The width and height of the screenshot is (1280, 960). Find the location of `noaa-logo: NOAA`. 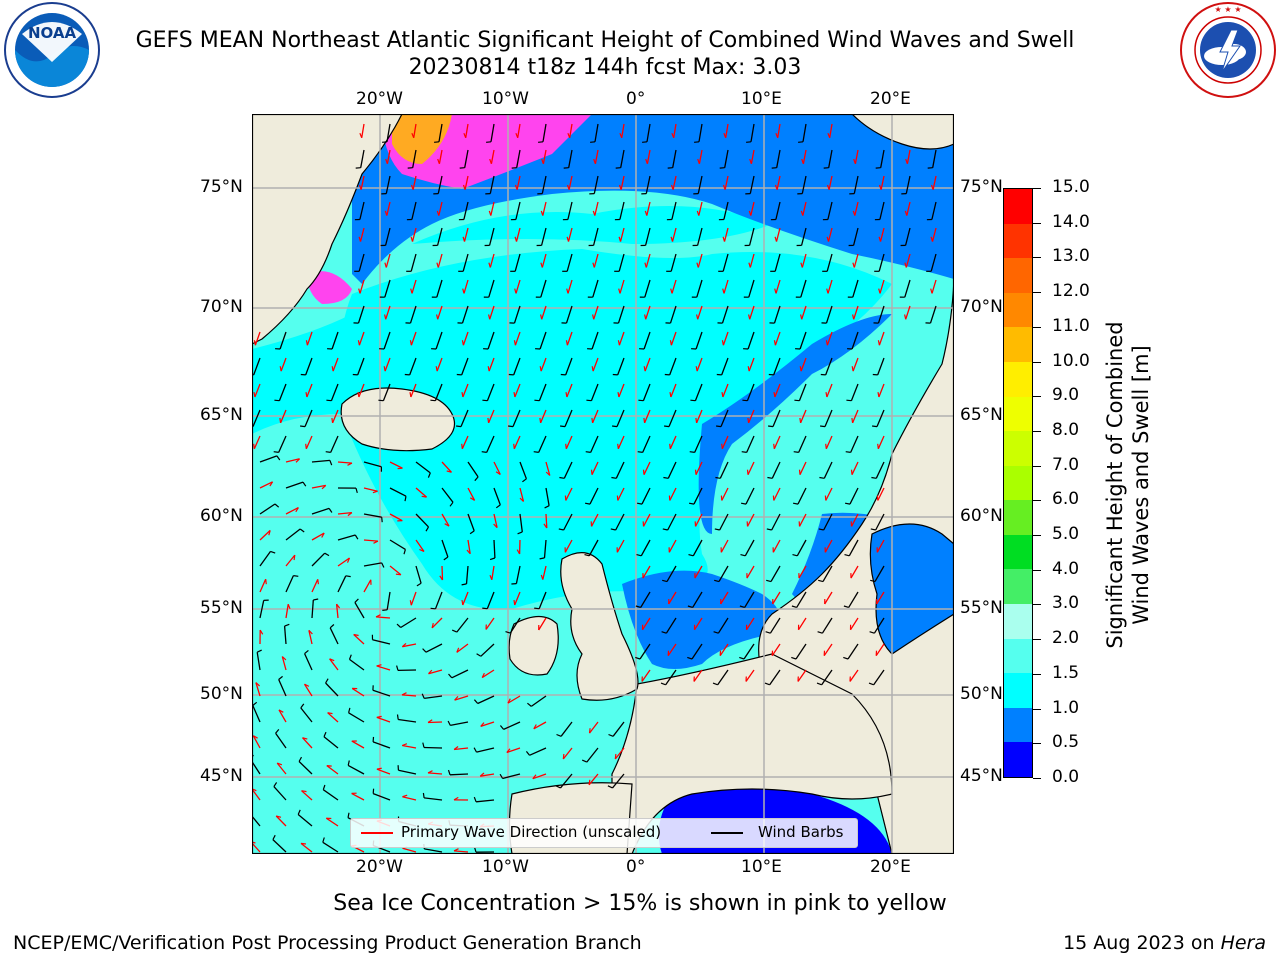

noaa-logo: NOAA is located at coordinates (52, 52).